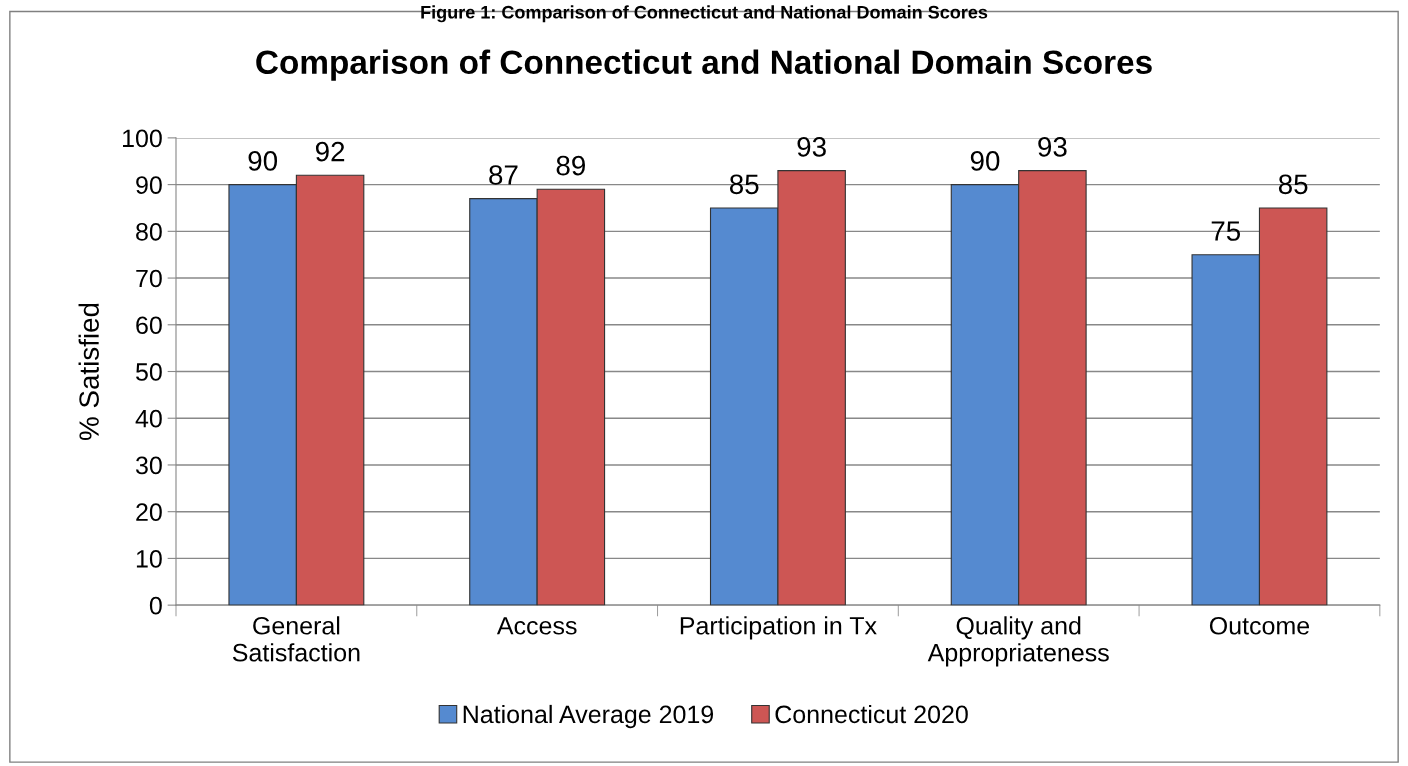 Image resolution: width=1408 pixels, height=766 pixels. What do you see at coordinates (778, 628) in the screenshot?
I see `x-tick-label: Participation in Tx` at bounding box center [778, 628].